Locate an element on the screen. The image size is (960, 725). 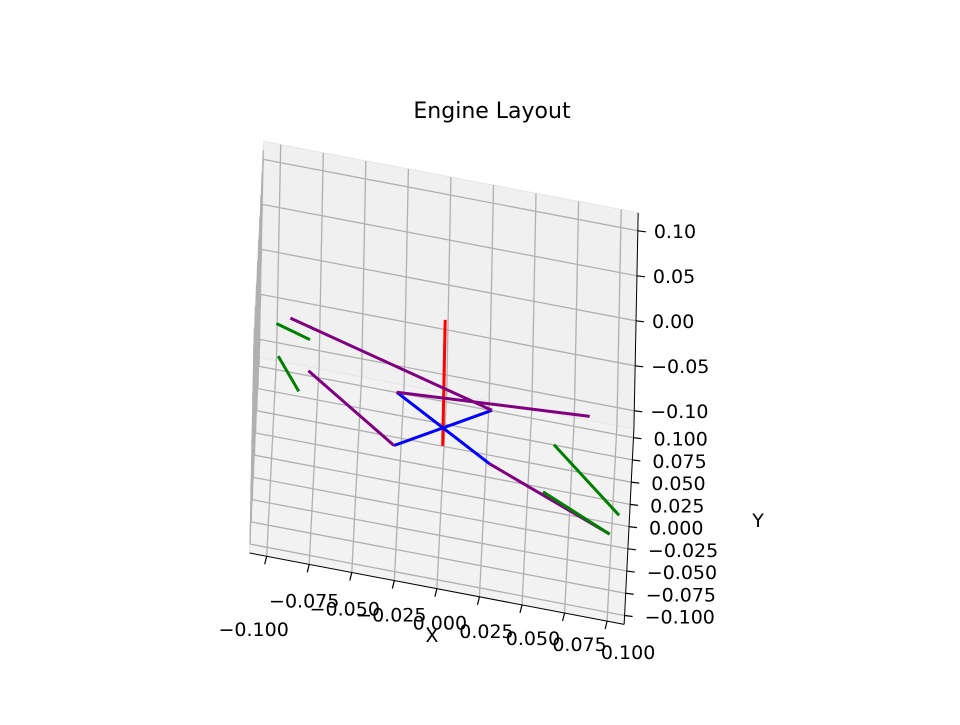
y-axis-label: Y is located at coordinates (757, 521).